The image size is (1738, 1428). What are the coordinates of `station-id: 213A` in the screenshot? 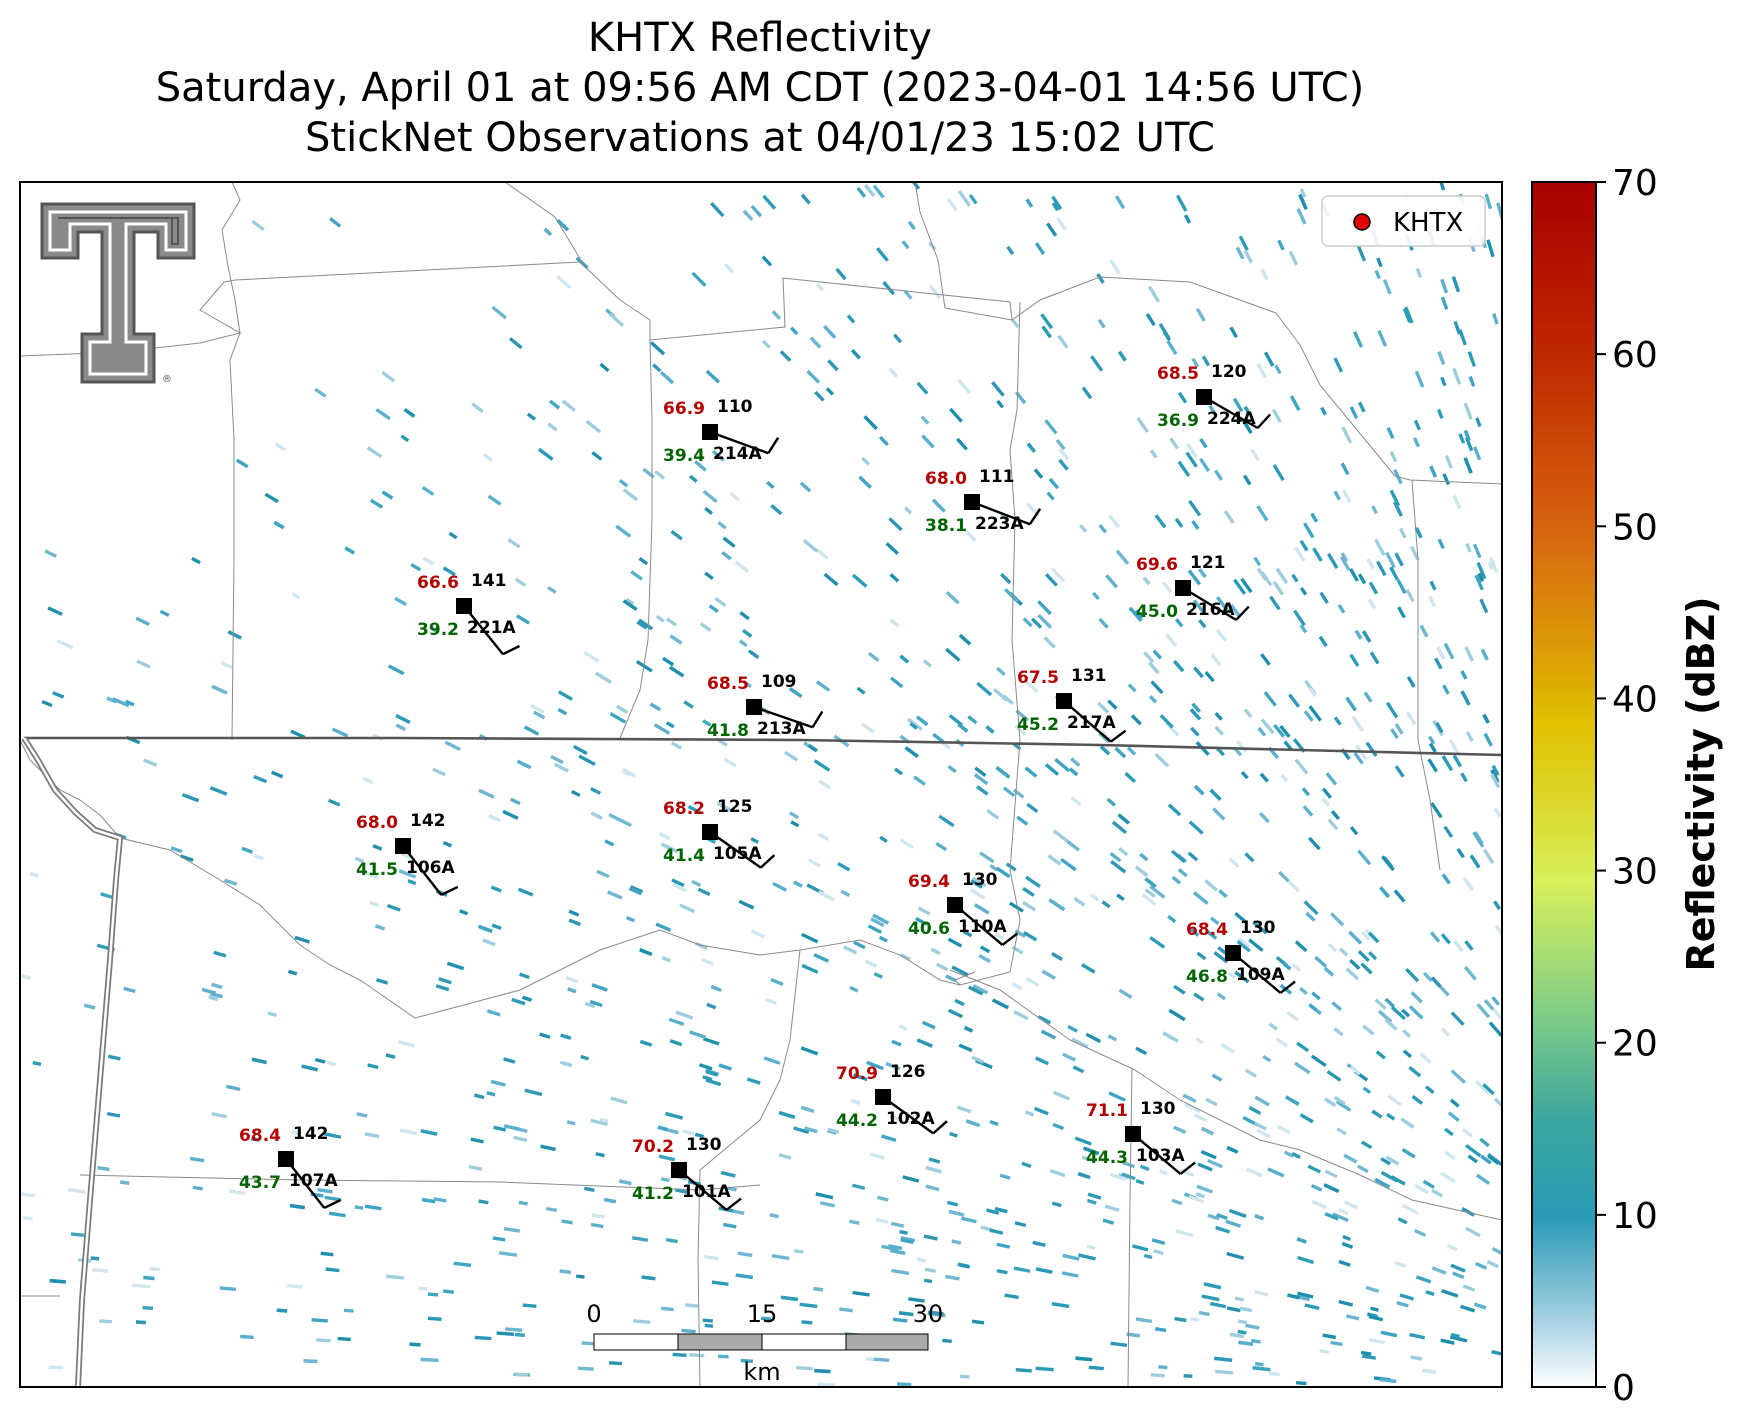 It's located at (781, 729).